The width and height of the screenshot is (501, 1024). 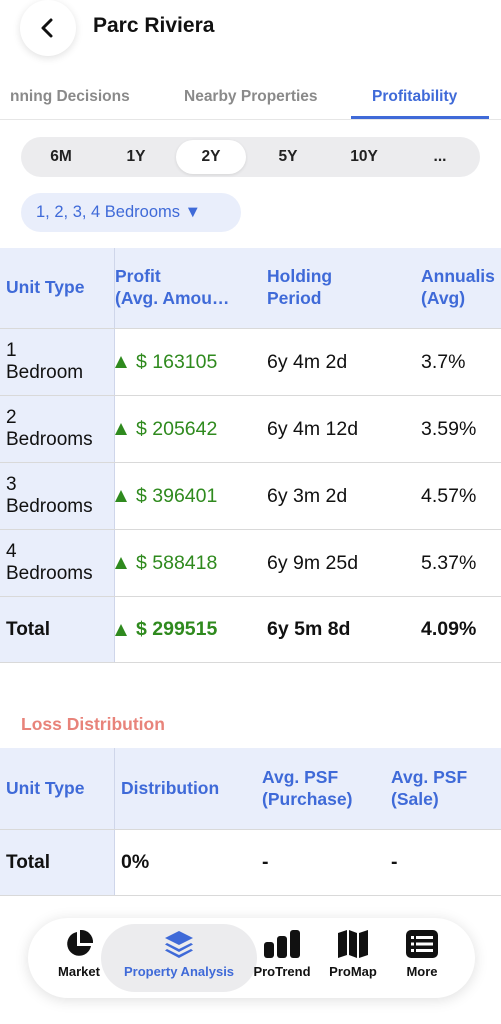 I want to click on annualised-cell: 3.7%, so click(x=443, y=361).